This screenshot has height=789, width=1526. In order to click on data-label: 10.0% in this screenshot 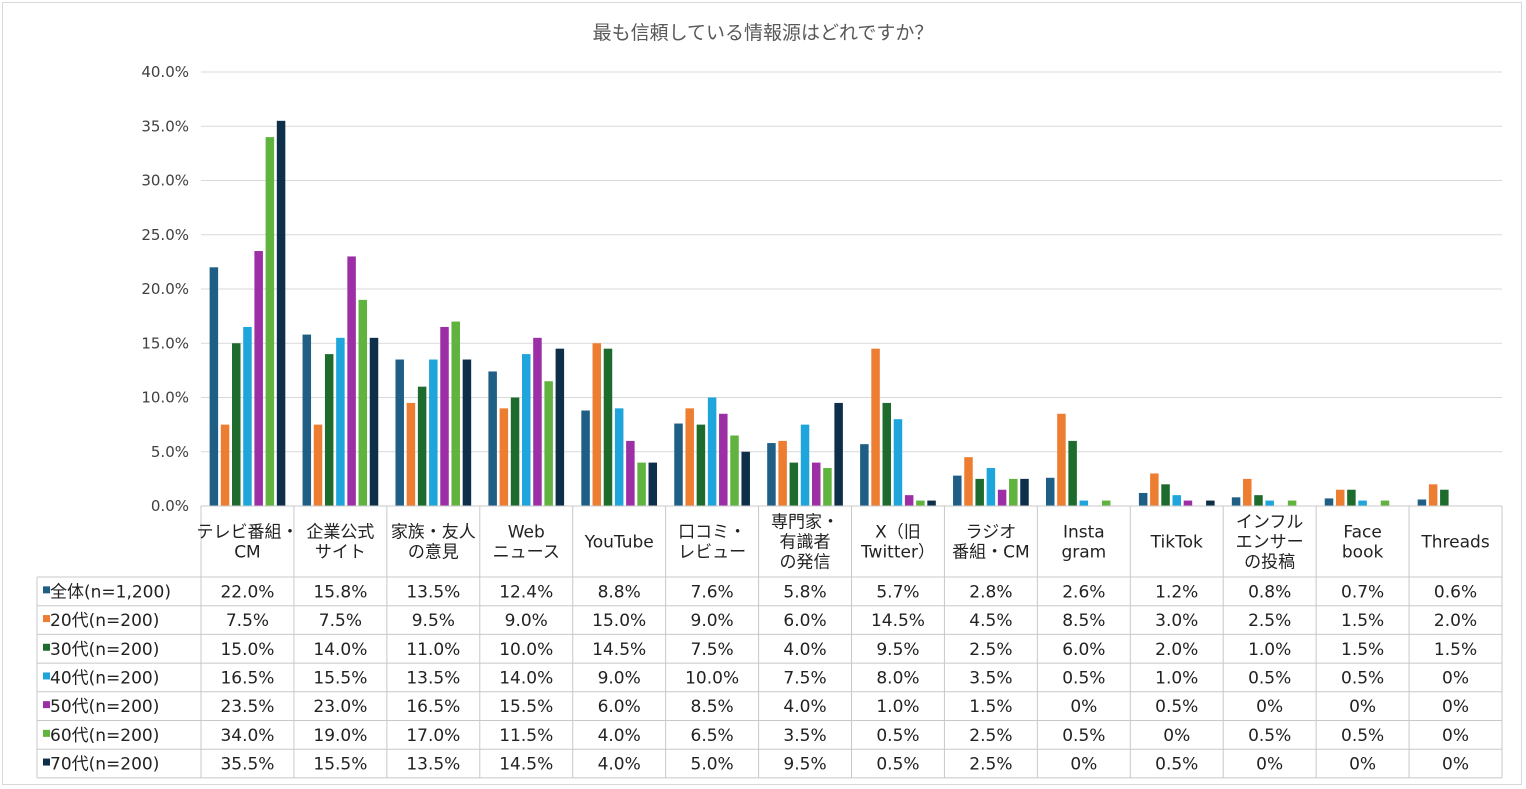, I will do `click(526, 650)`.